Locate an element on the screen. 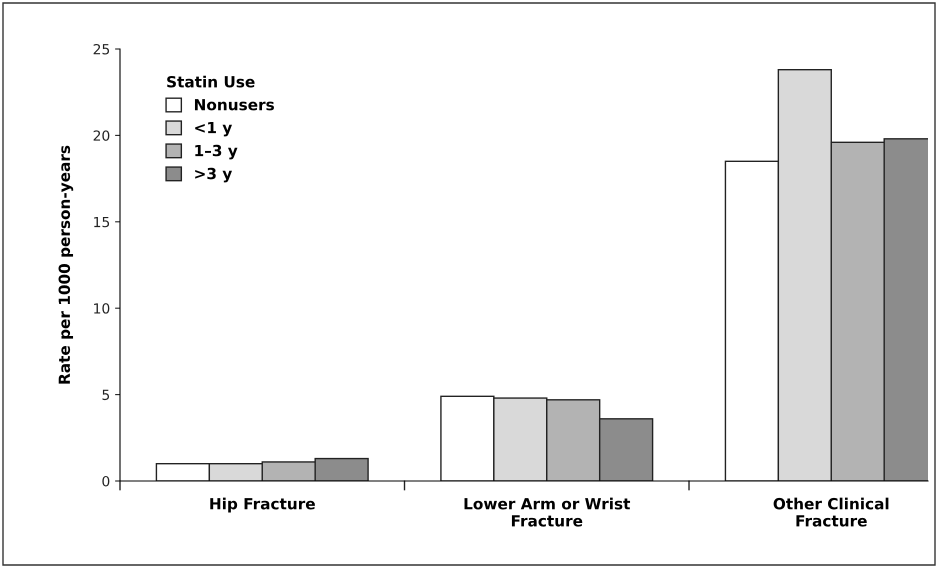 This screenshot has height=568, width=938. y-tick-label: 15 is located at coordinates (102, 222).